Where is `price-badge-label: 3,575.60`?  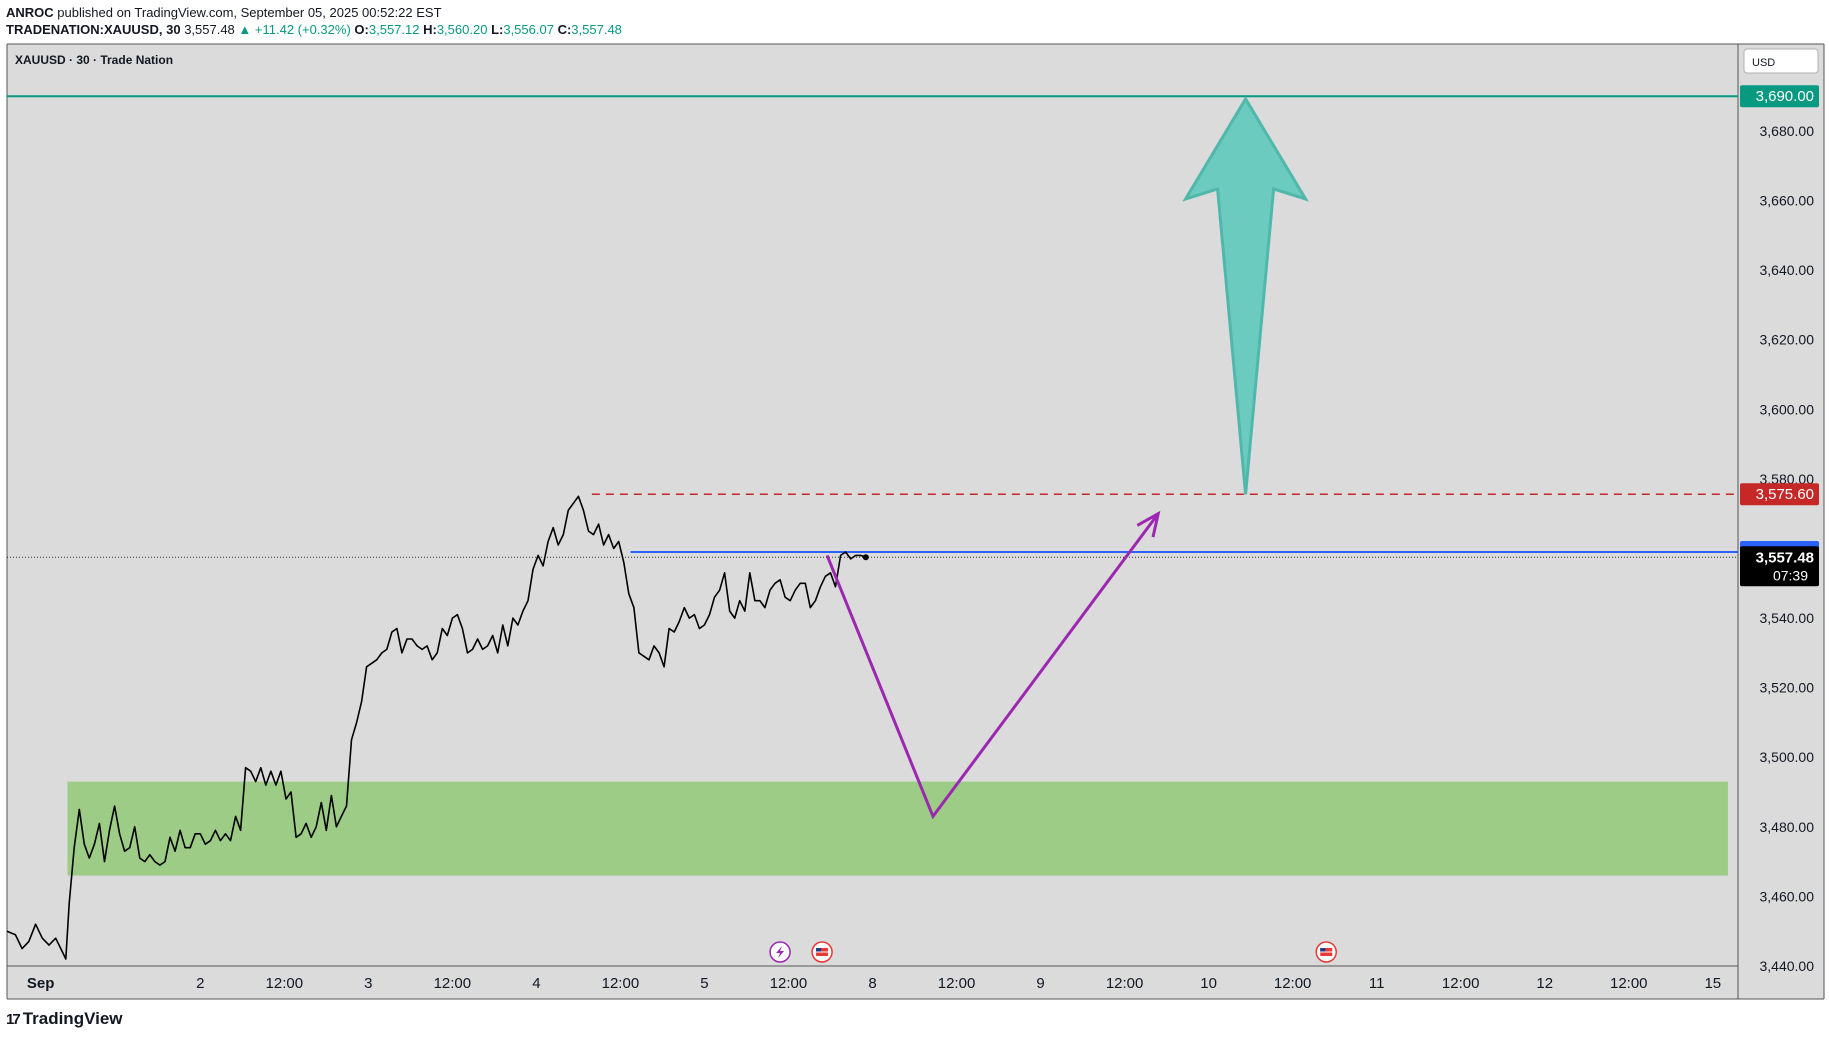 price-badge-label: 3,575.60 is located at coordinates (1785, 494).